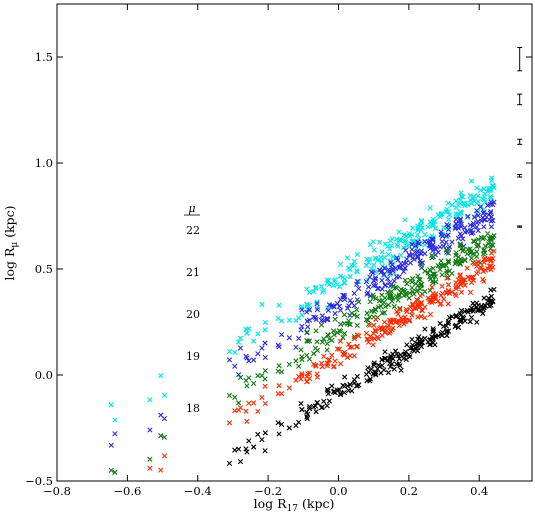 This screenshot has width=535, height=514. What do you see at coordinates (191, 208) in the screenshot?
I see `legend-title: μ` at bounding box center [191, 208].